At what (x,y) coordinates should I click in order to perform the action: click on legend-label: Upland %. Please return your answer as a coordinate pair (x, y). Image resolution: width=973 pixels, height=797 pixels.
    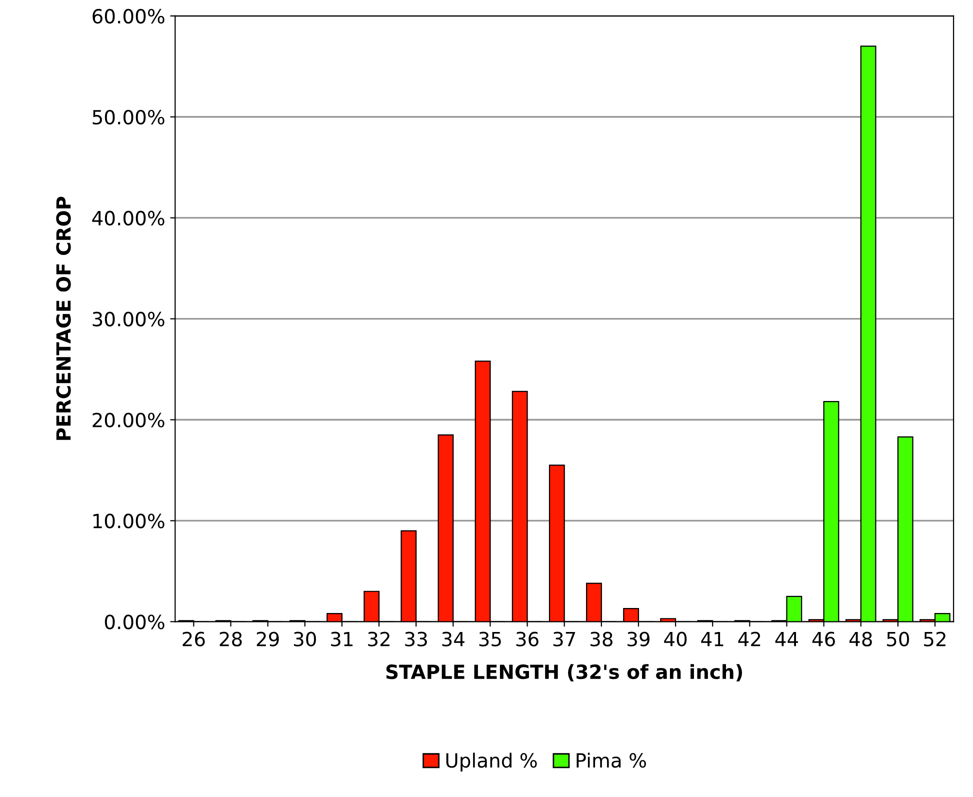
    Looking at the image, I should click on (491, 762).